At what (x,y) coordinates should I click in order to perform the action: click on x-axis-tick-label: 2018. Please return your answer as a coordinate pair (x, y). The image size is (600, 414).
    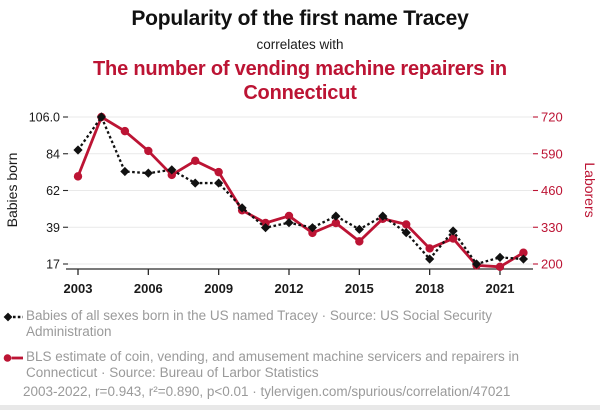
    Looking at the image, I should click on (429, 288).